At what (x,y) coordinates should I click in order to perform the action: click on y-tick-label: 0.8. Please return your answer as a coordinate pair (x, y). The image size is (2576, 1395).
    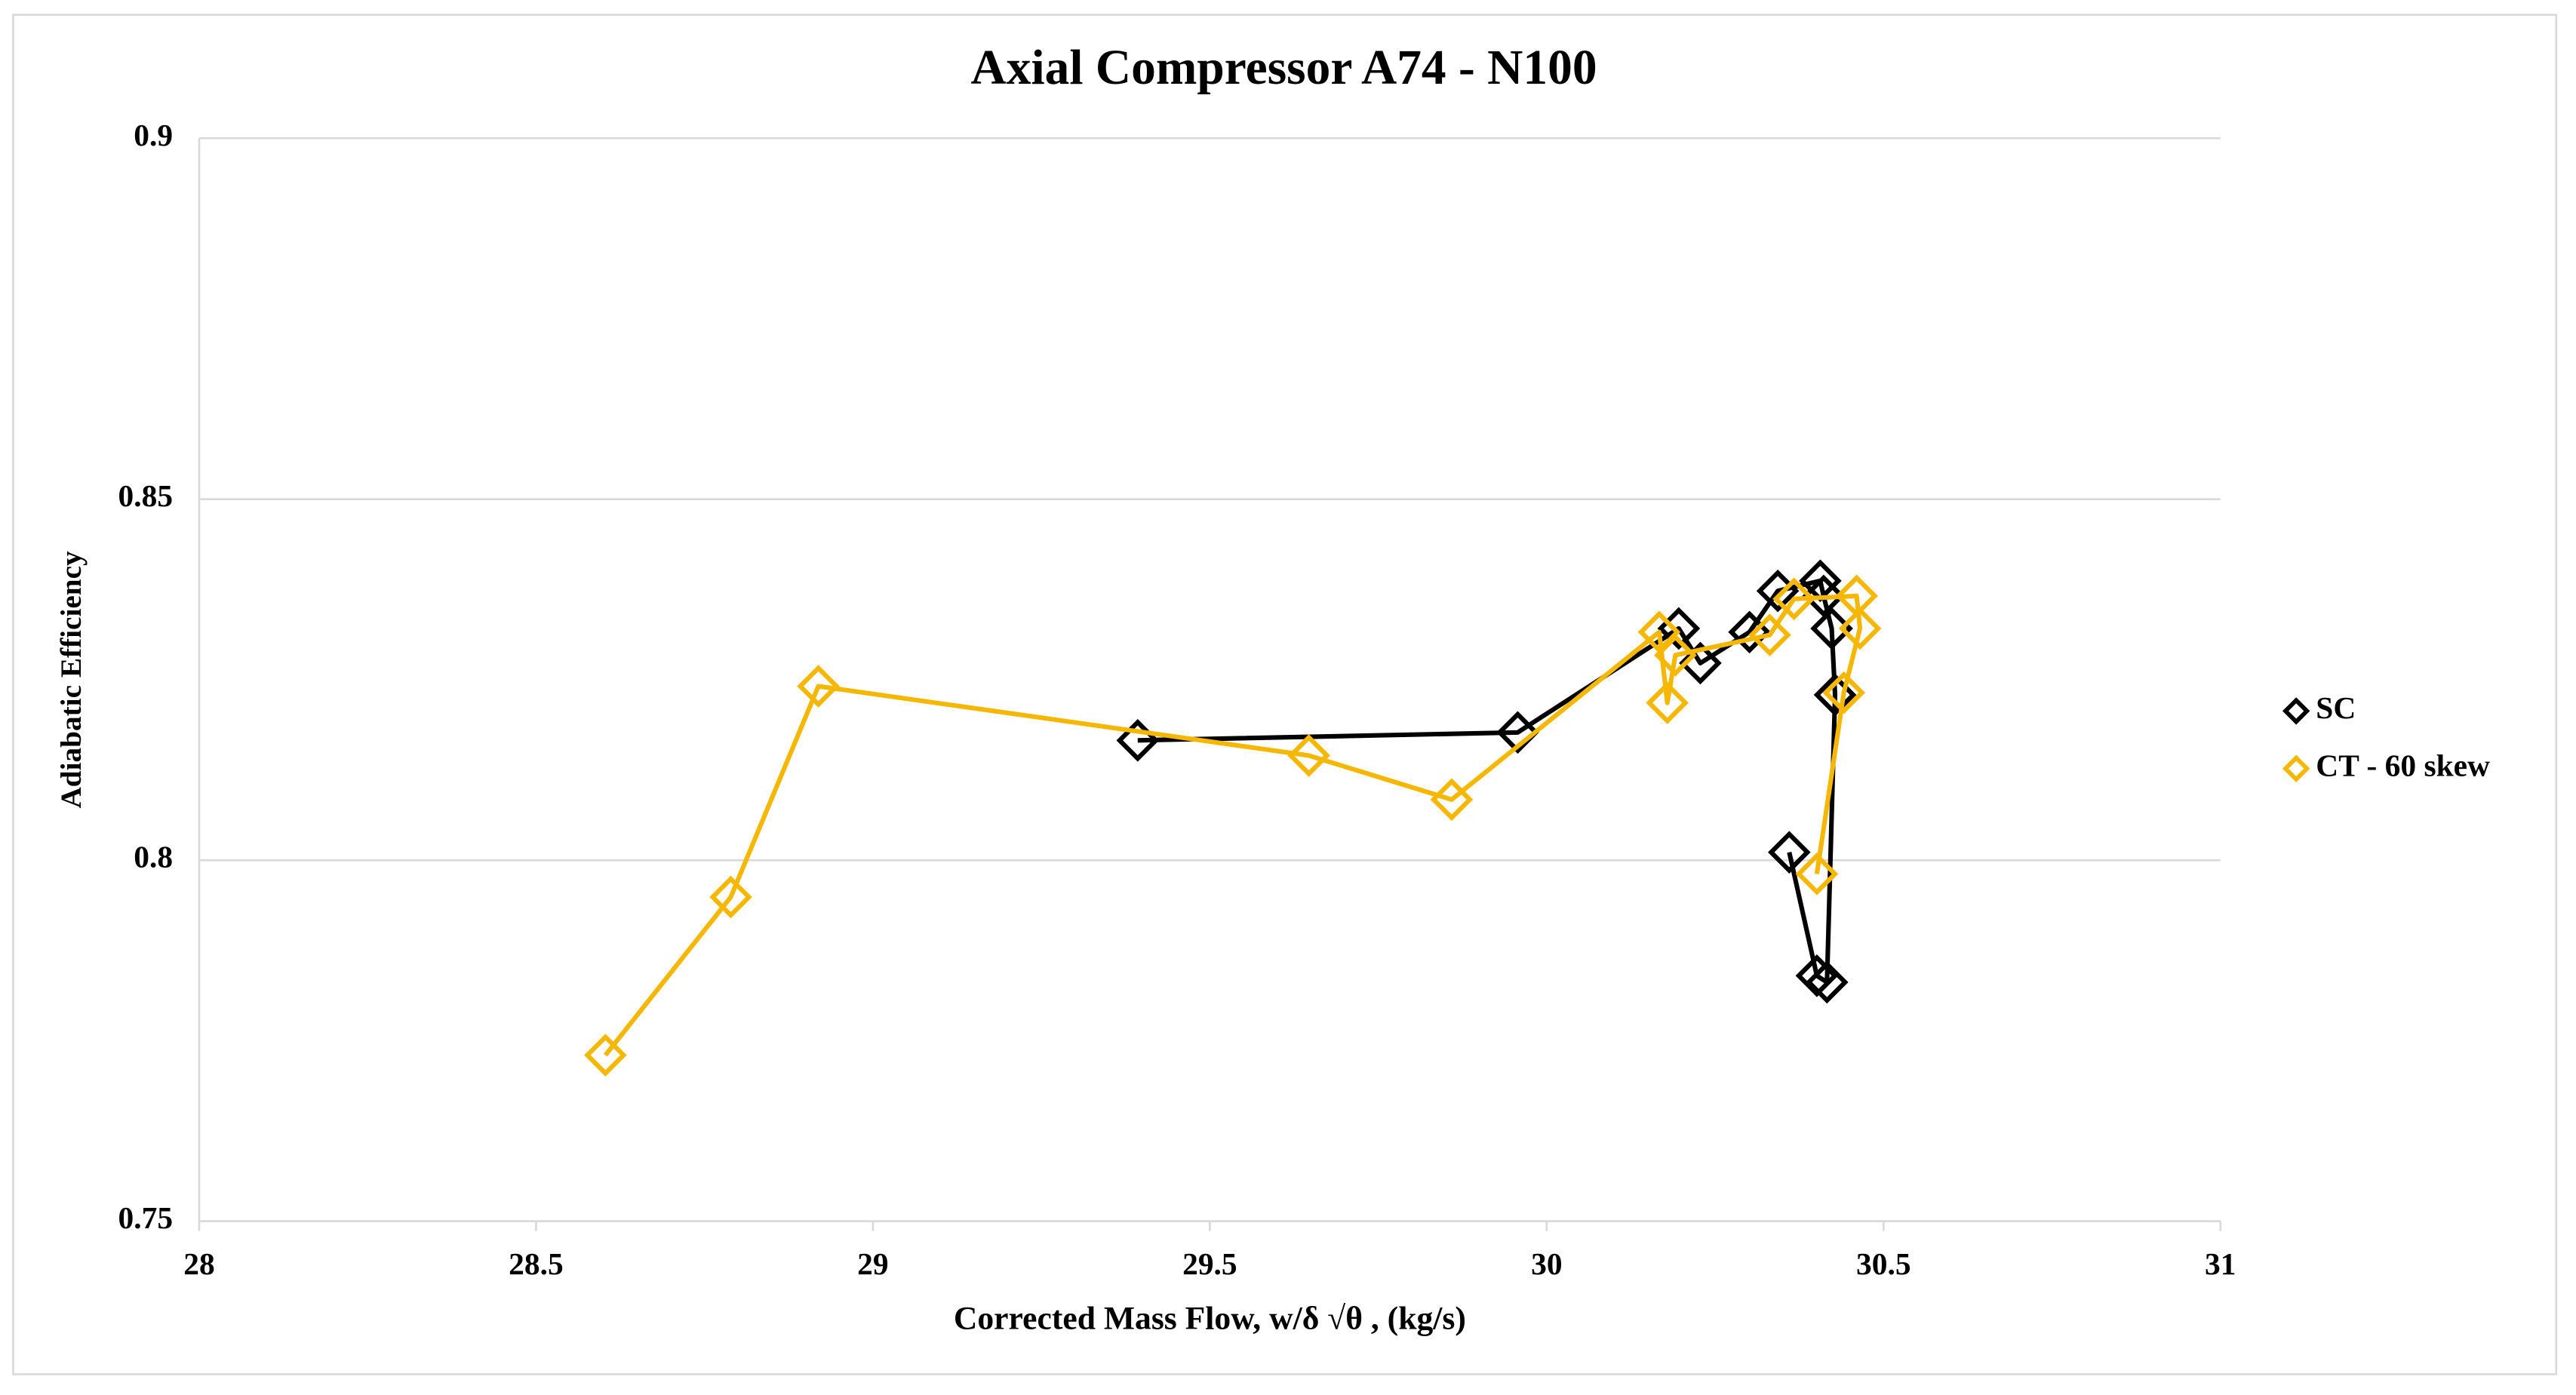
    Looking at the image, I should click on (153, 857).